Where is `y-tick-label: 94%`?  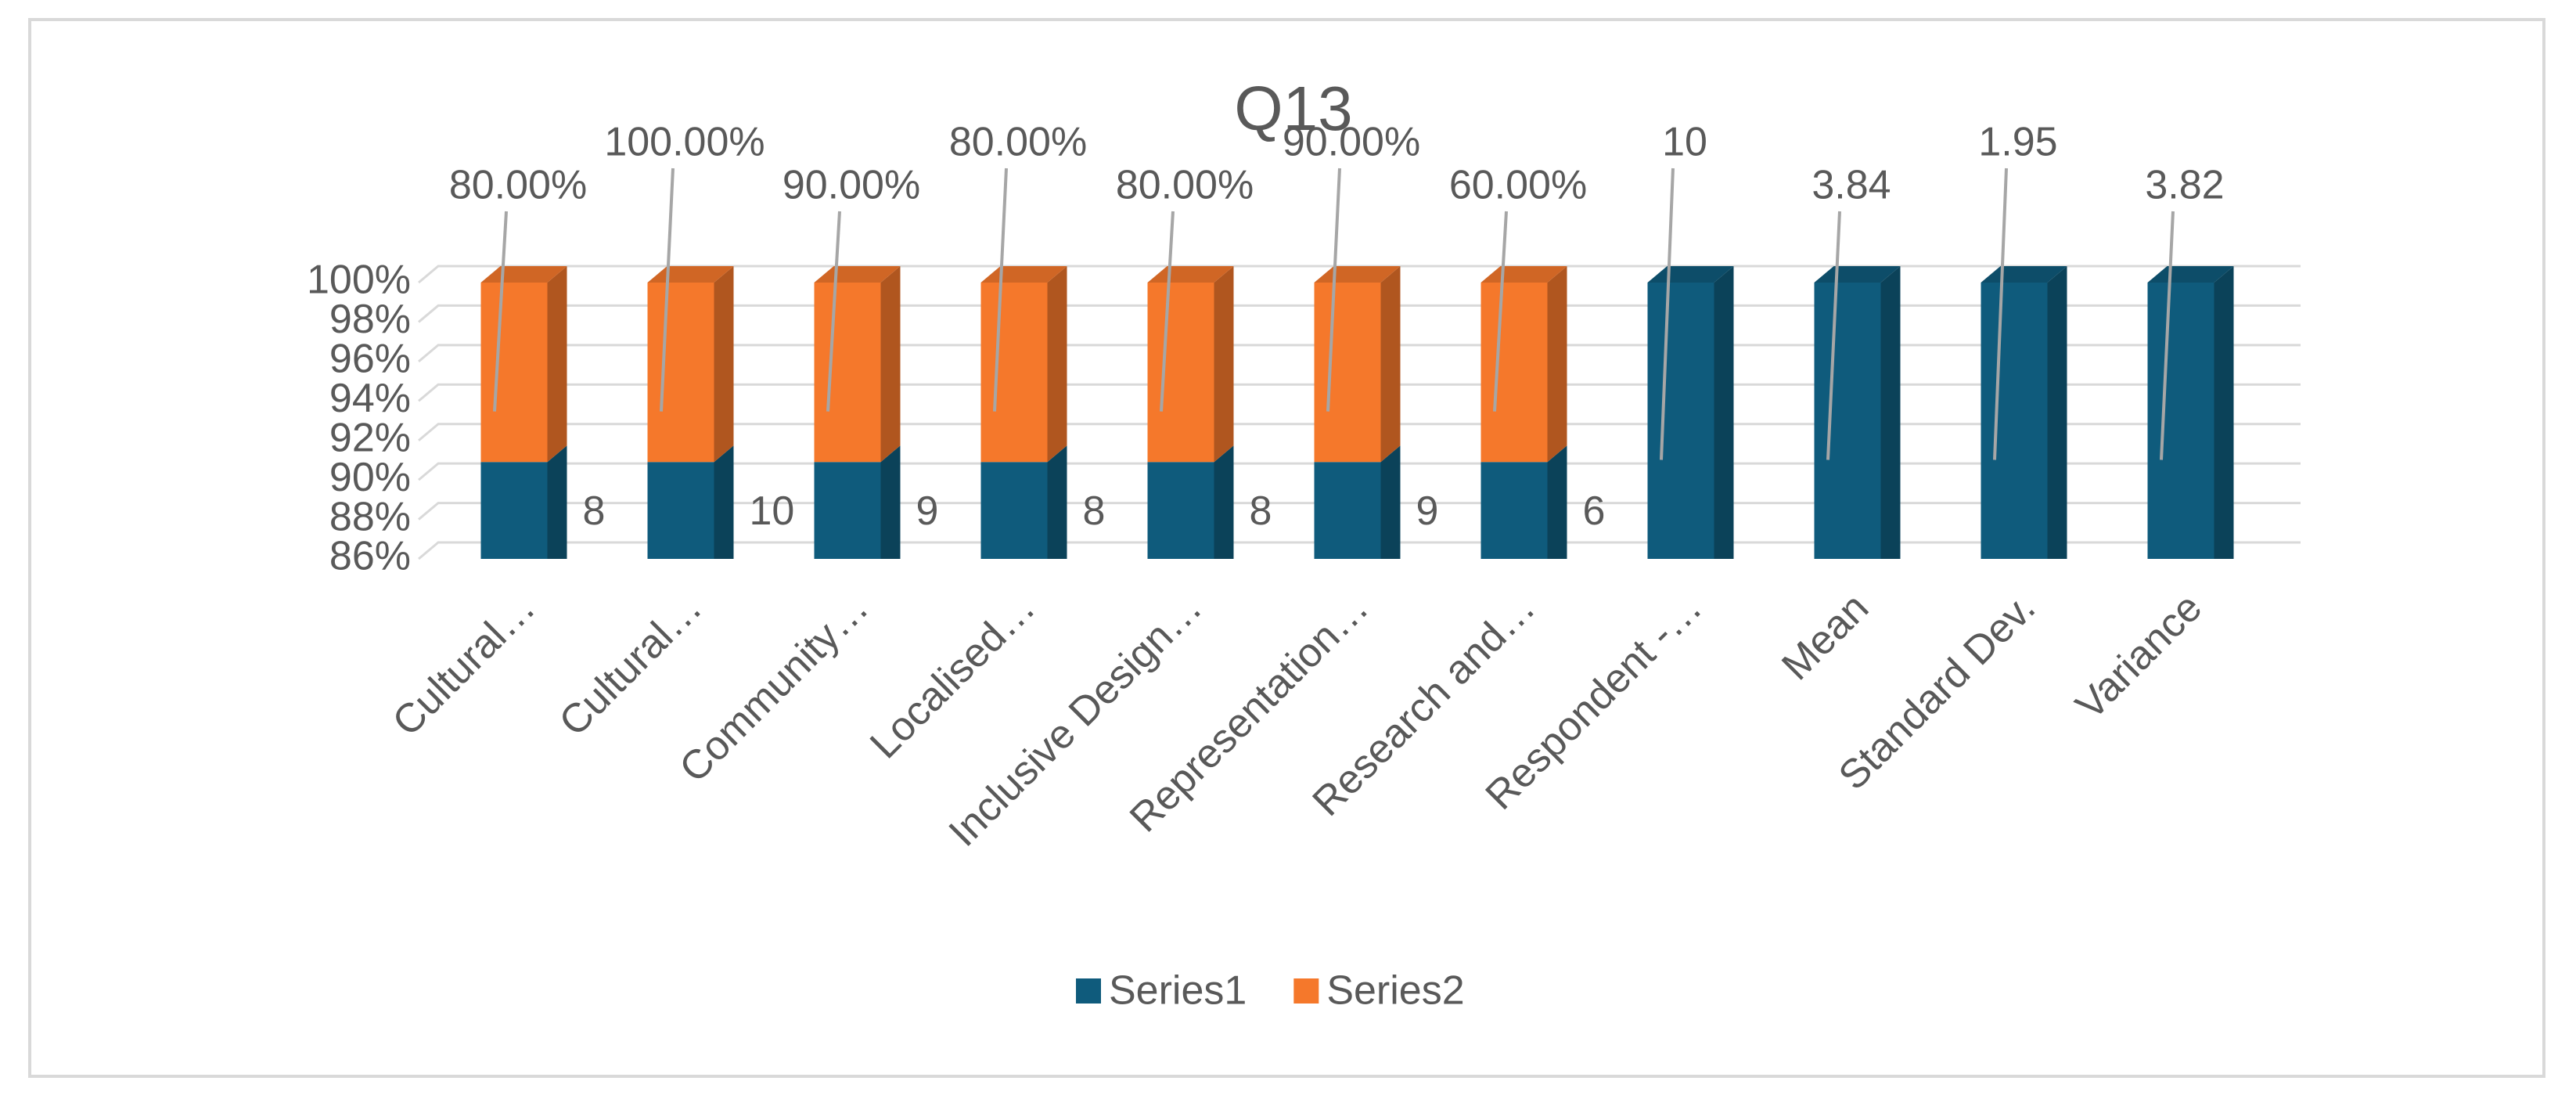 y-tick-label: 94% is located at coordinates (370, 398).